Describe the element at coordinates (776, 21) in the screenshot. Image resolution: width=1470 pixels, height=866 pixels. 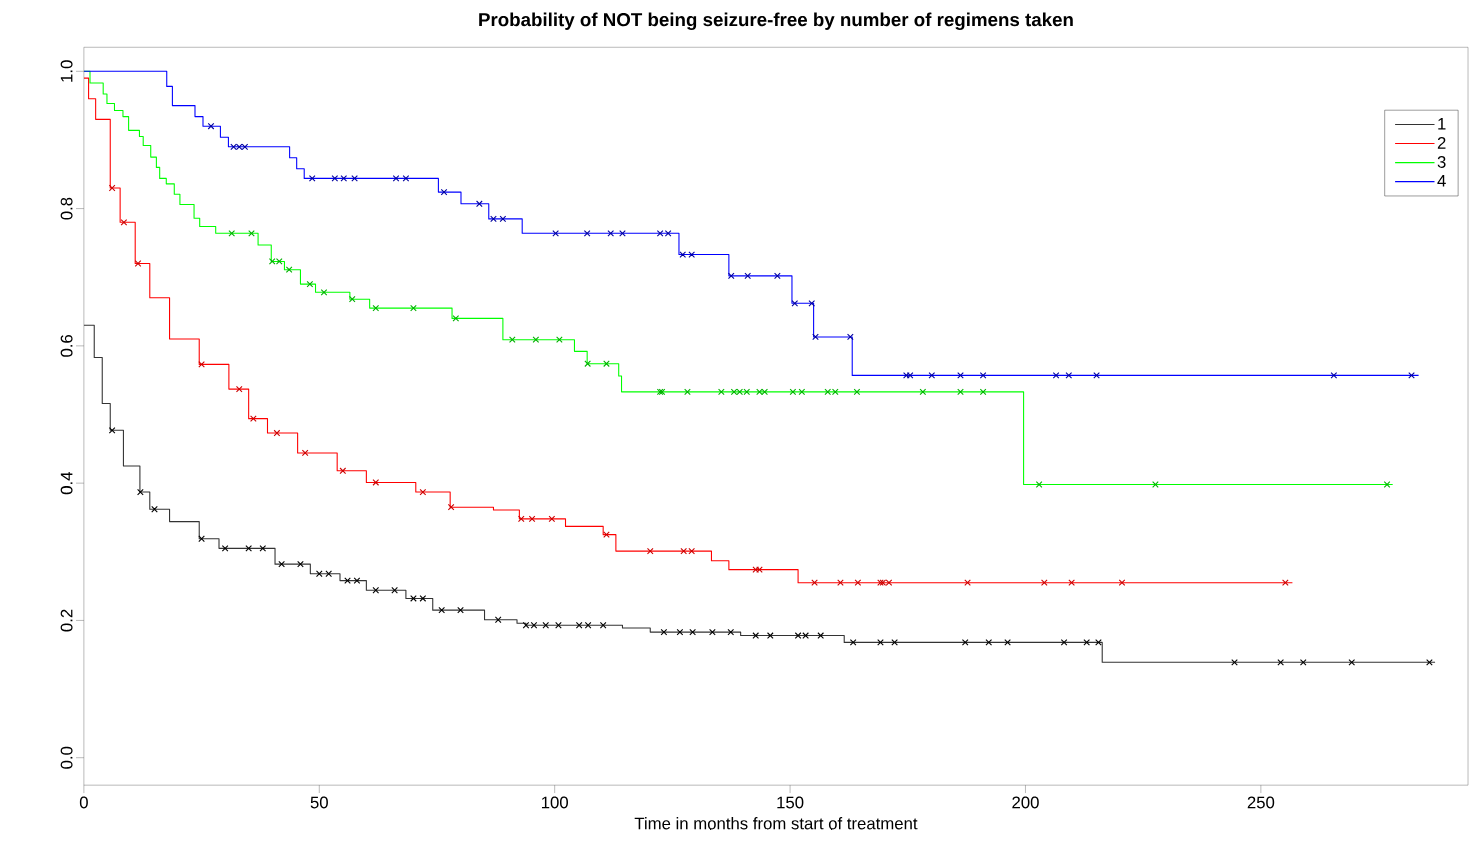
I see `chart-title: Probability of NOT being seizure-free by number of regimens taken` at that location.